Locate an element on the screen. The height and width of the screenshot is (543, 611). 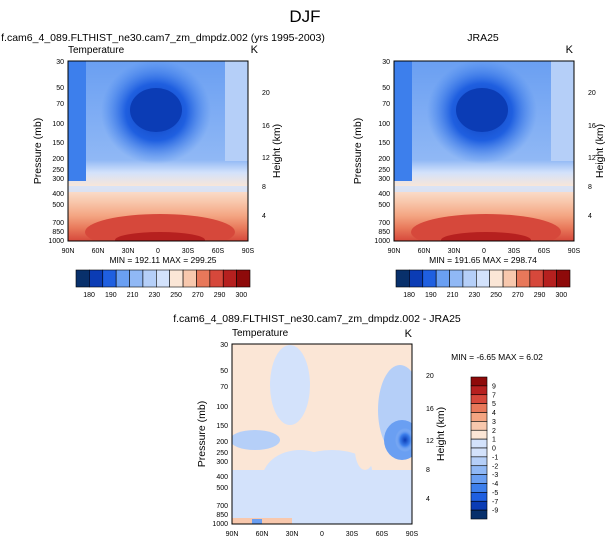
colorbar-label: 2 is located at coordinates (494, 431).